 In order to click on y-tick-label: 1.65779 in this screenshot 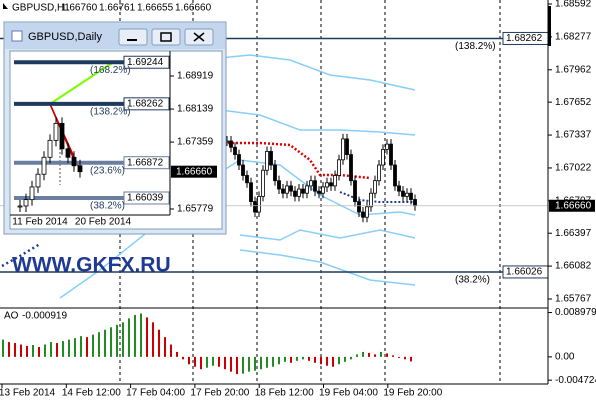, I will do `click(195, 209)`.